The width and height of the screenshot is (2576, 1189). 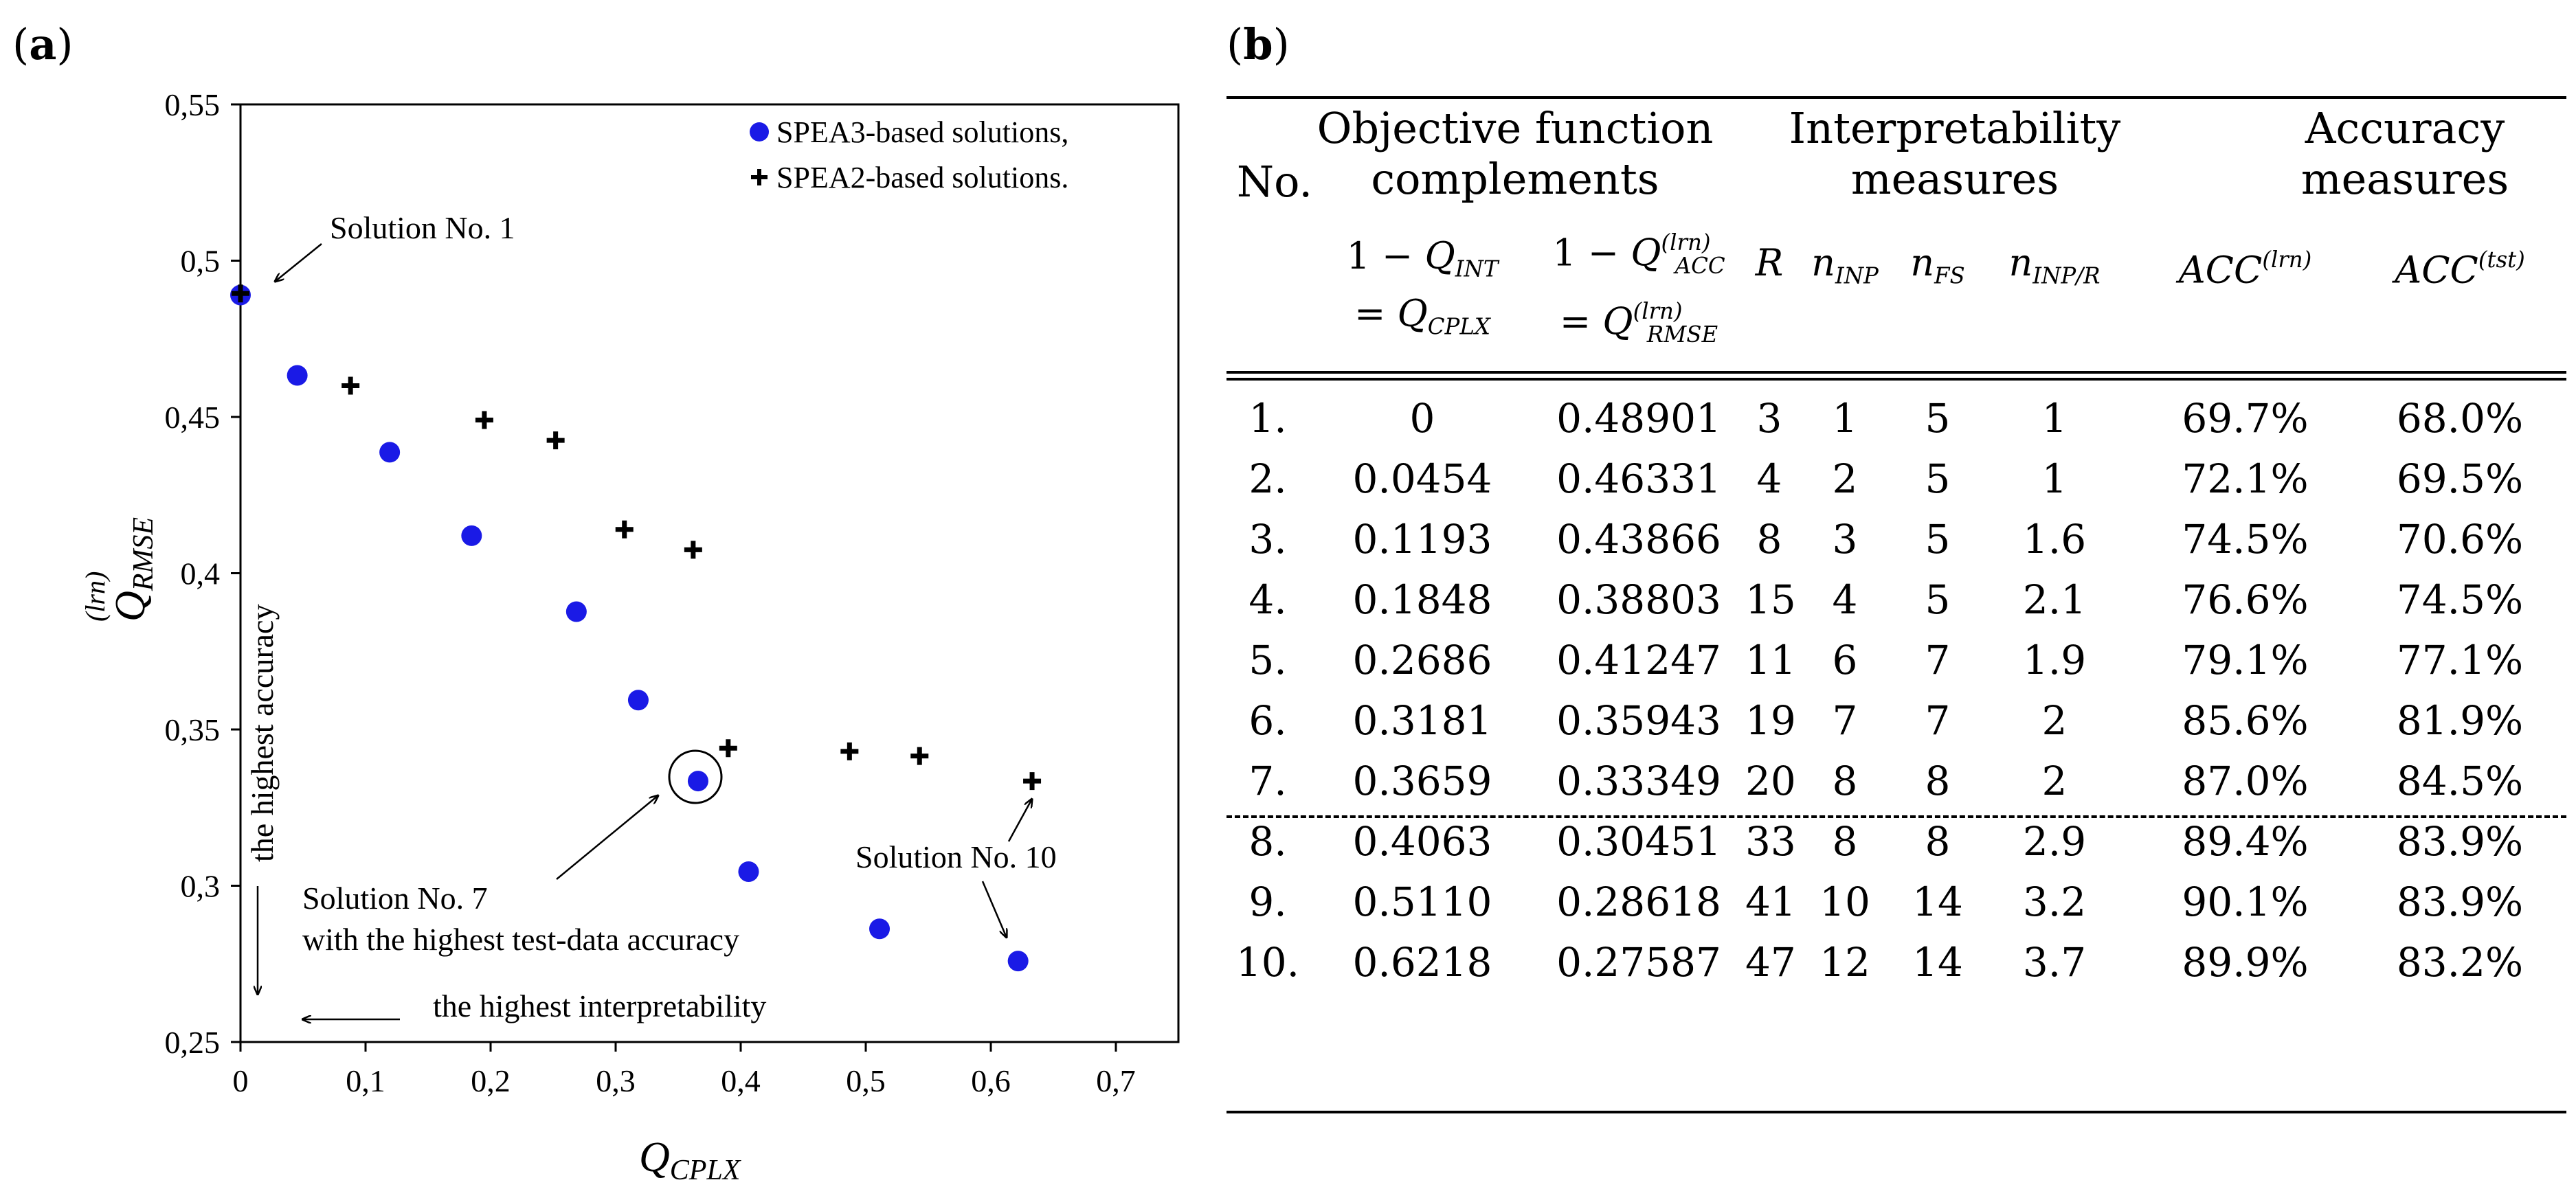 I want to click on table-cell-ninpr: 1.6, so click(x=2054, y=540).